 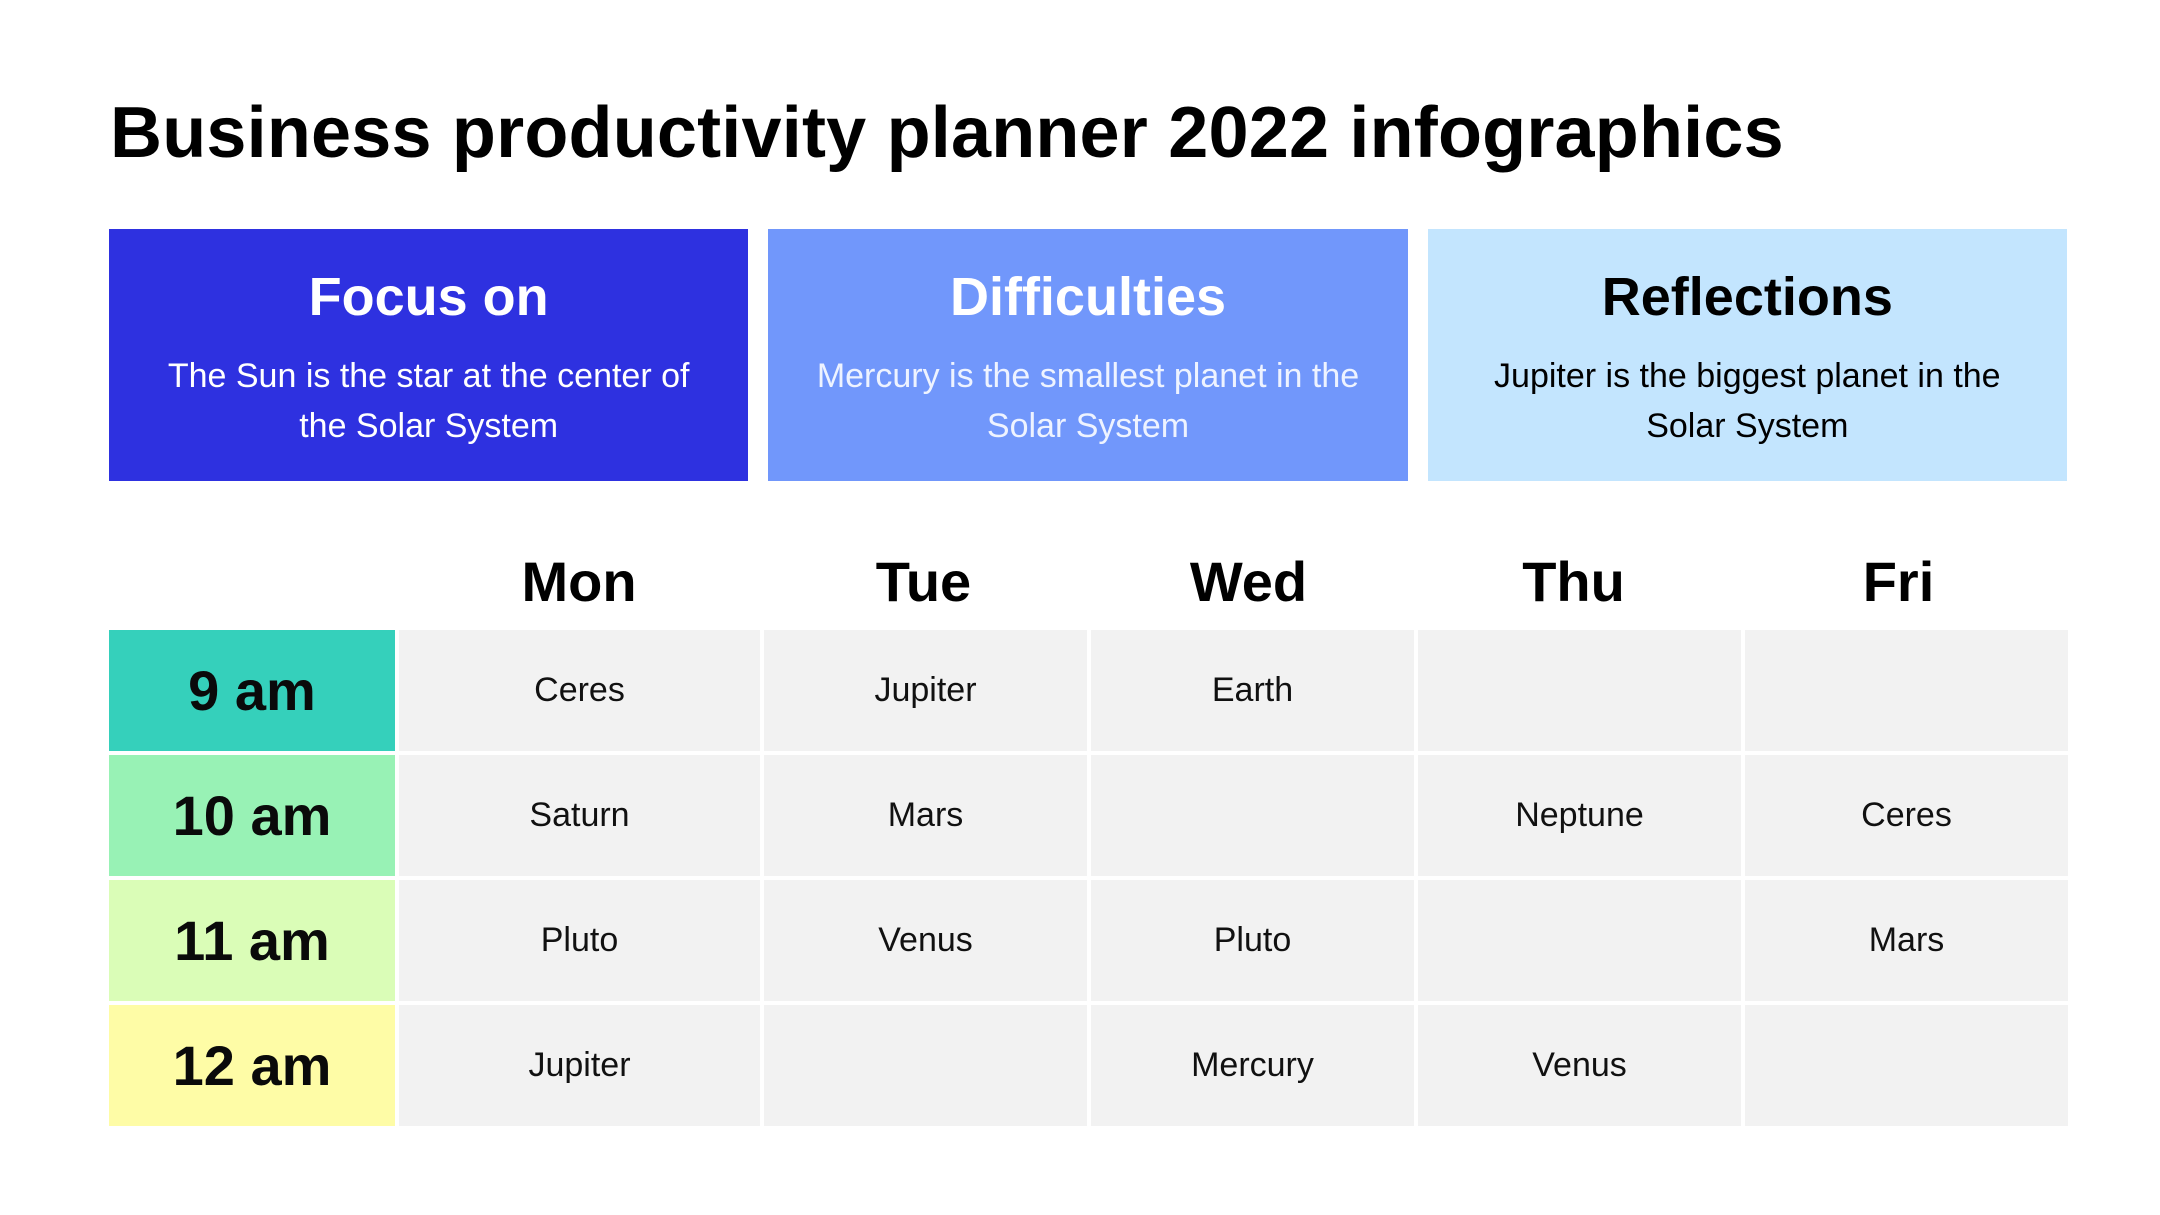 I want to click on day-header: Fri, so click(x=1898, y=581).